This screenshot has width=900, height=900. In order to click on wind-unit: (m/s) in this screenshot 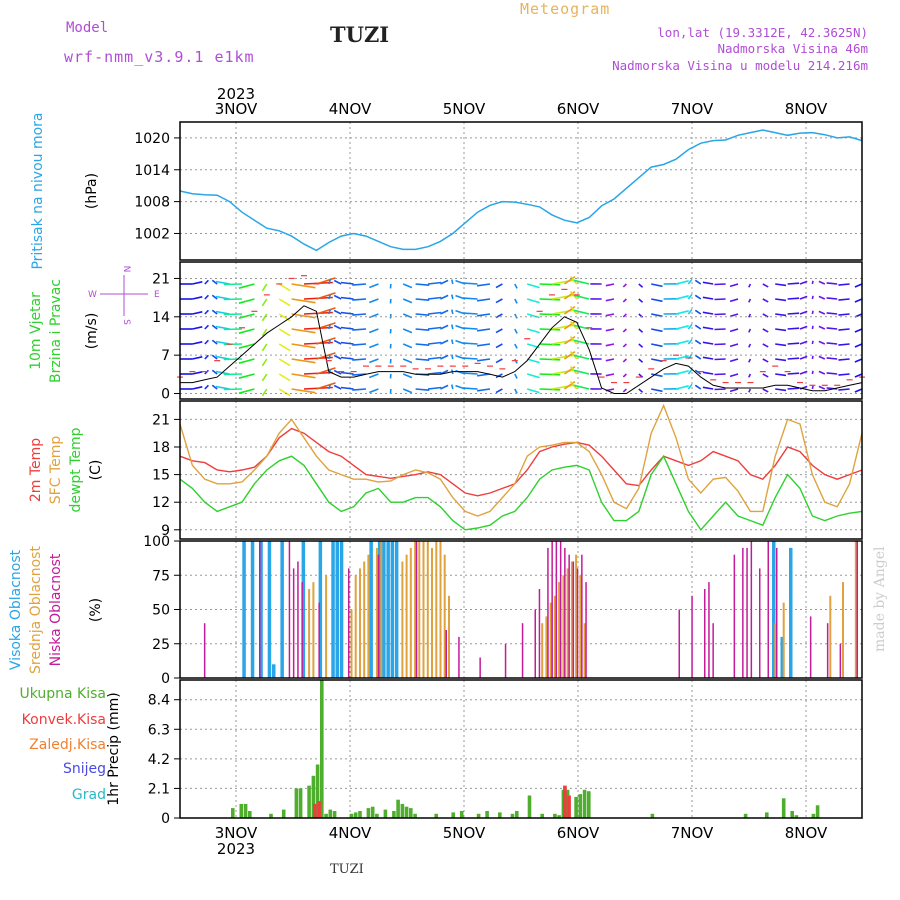, I will do `click(92, 331)`.